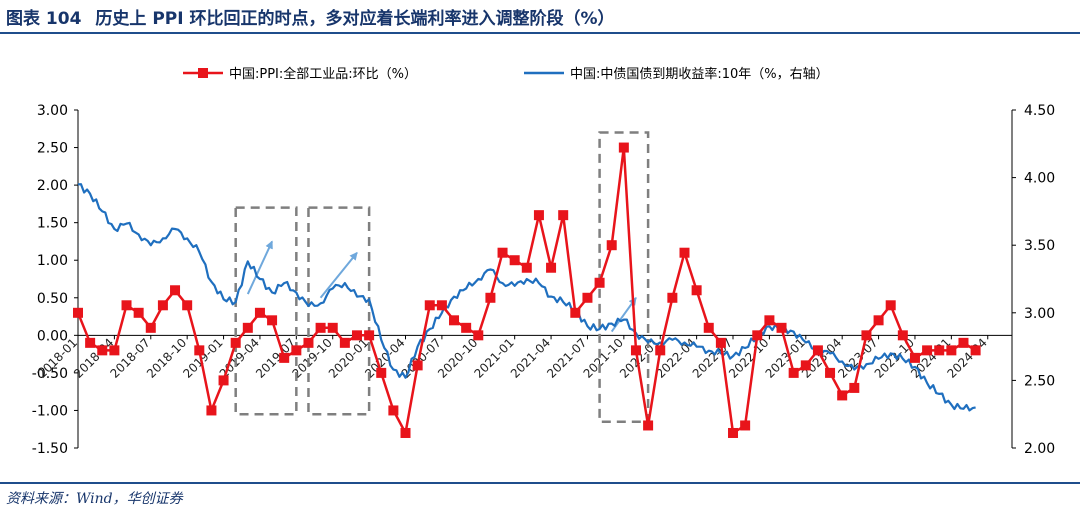 The image size is (1080, 515). Describe the element at coordinates (540, 483) in the screenshot. I see `footer-rule` at that location.